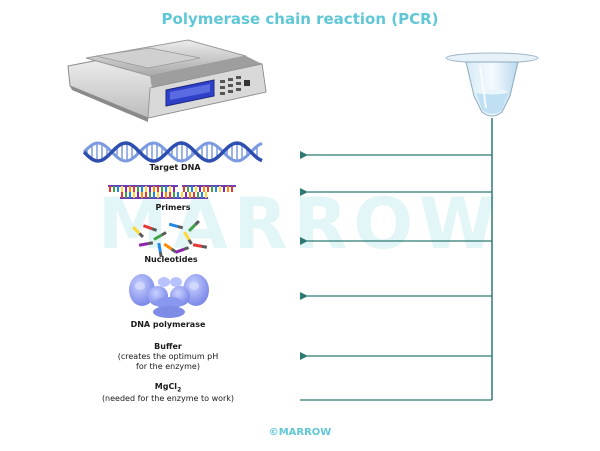  I want to click on dna-strand-back, so click(172, 152).